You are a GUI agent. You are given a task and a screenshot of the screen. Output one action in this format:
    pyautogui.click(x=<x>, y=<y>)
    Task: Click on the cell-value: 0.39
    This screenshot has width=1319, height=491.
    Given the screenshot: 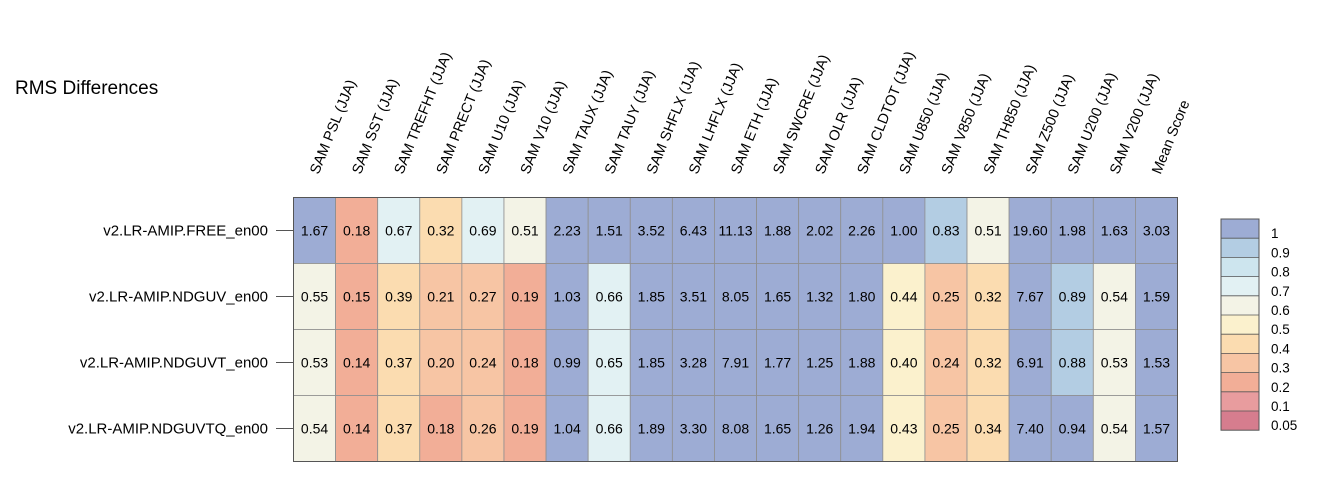 What is the action you would take?
    pyautogui.click(x=398, y=297)
    